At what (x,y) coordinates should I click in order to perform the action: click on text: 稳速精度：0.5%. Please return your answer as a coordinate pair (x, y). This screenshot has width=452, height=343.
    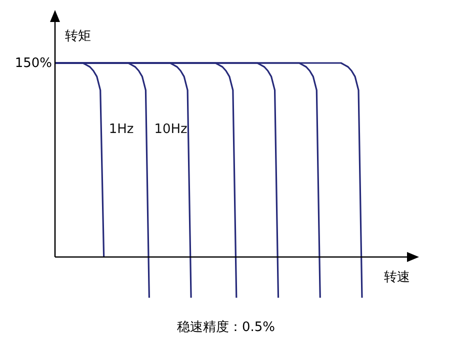
    Looking at the image, I should click on (226, 327).